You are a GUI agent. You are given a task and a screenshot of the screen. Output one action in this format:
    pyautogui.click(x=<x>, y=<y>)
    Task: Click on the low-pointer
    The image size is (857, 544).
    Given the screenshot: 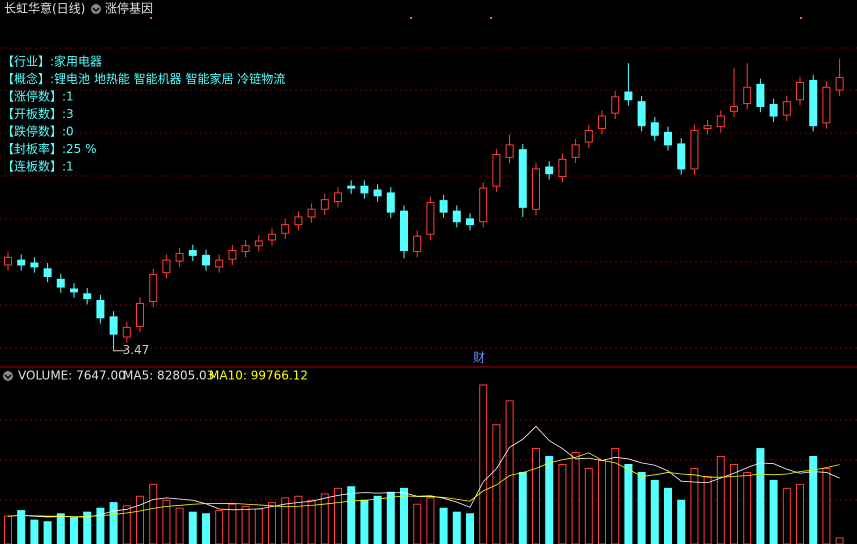 What is the action you would take?
    pyautogui.click(x=119, y=348)
    